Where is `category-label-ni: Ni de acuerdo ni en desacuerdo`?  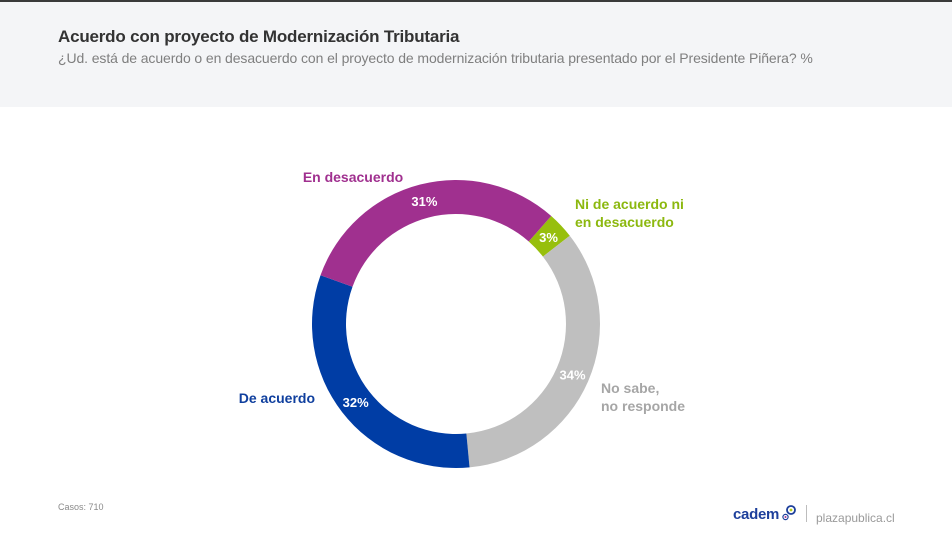 category-label-ni: Ni de acuerdo ni en desacuerdo is located at coordinates (629, 213).